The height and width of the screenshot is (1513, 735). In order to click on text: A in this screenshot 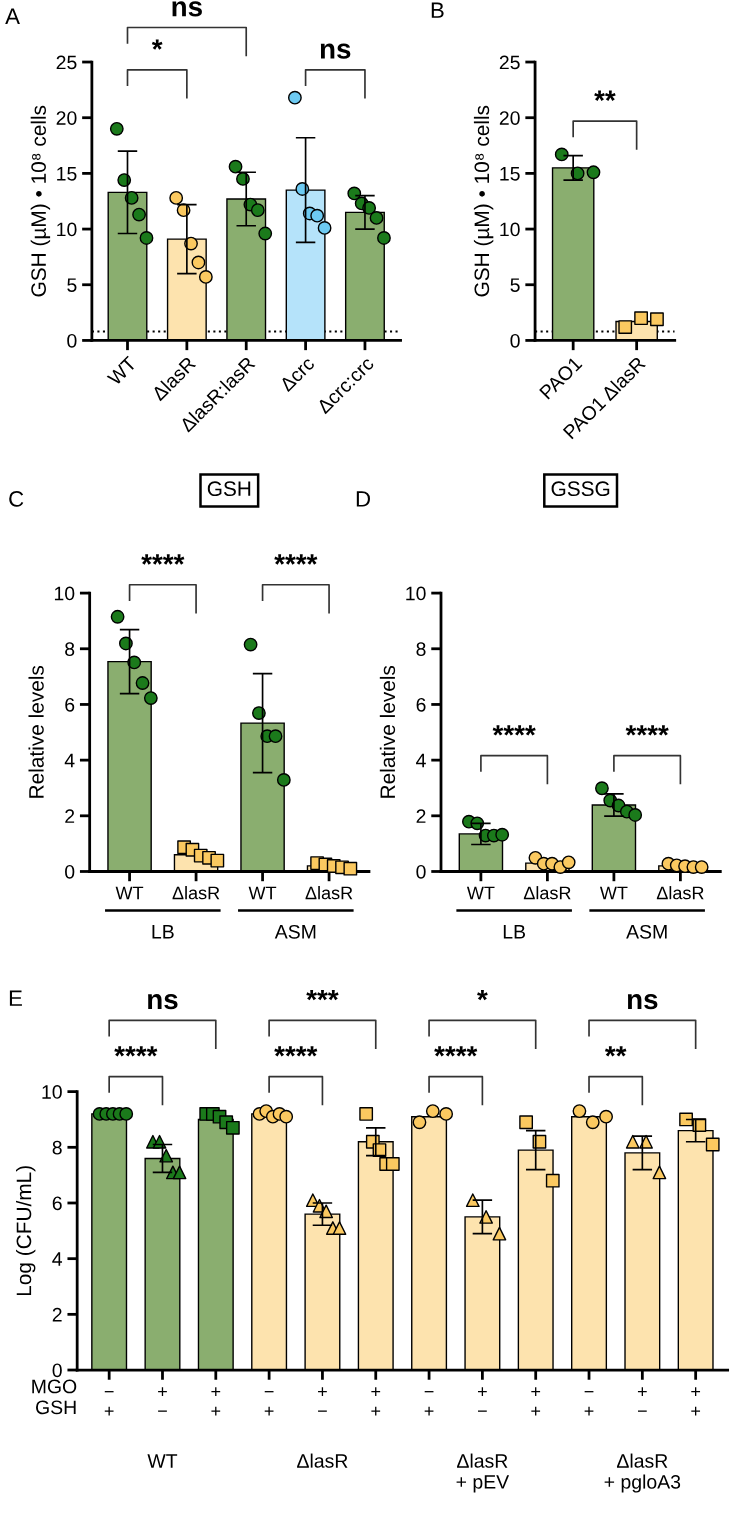, I will do `click(12, 16)`.